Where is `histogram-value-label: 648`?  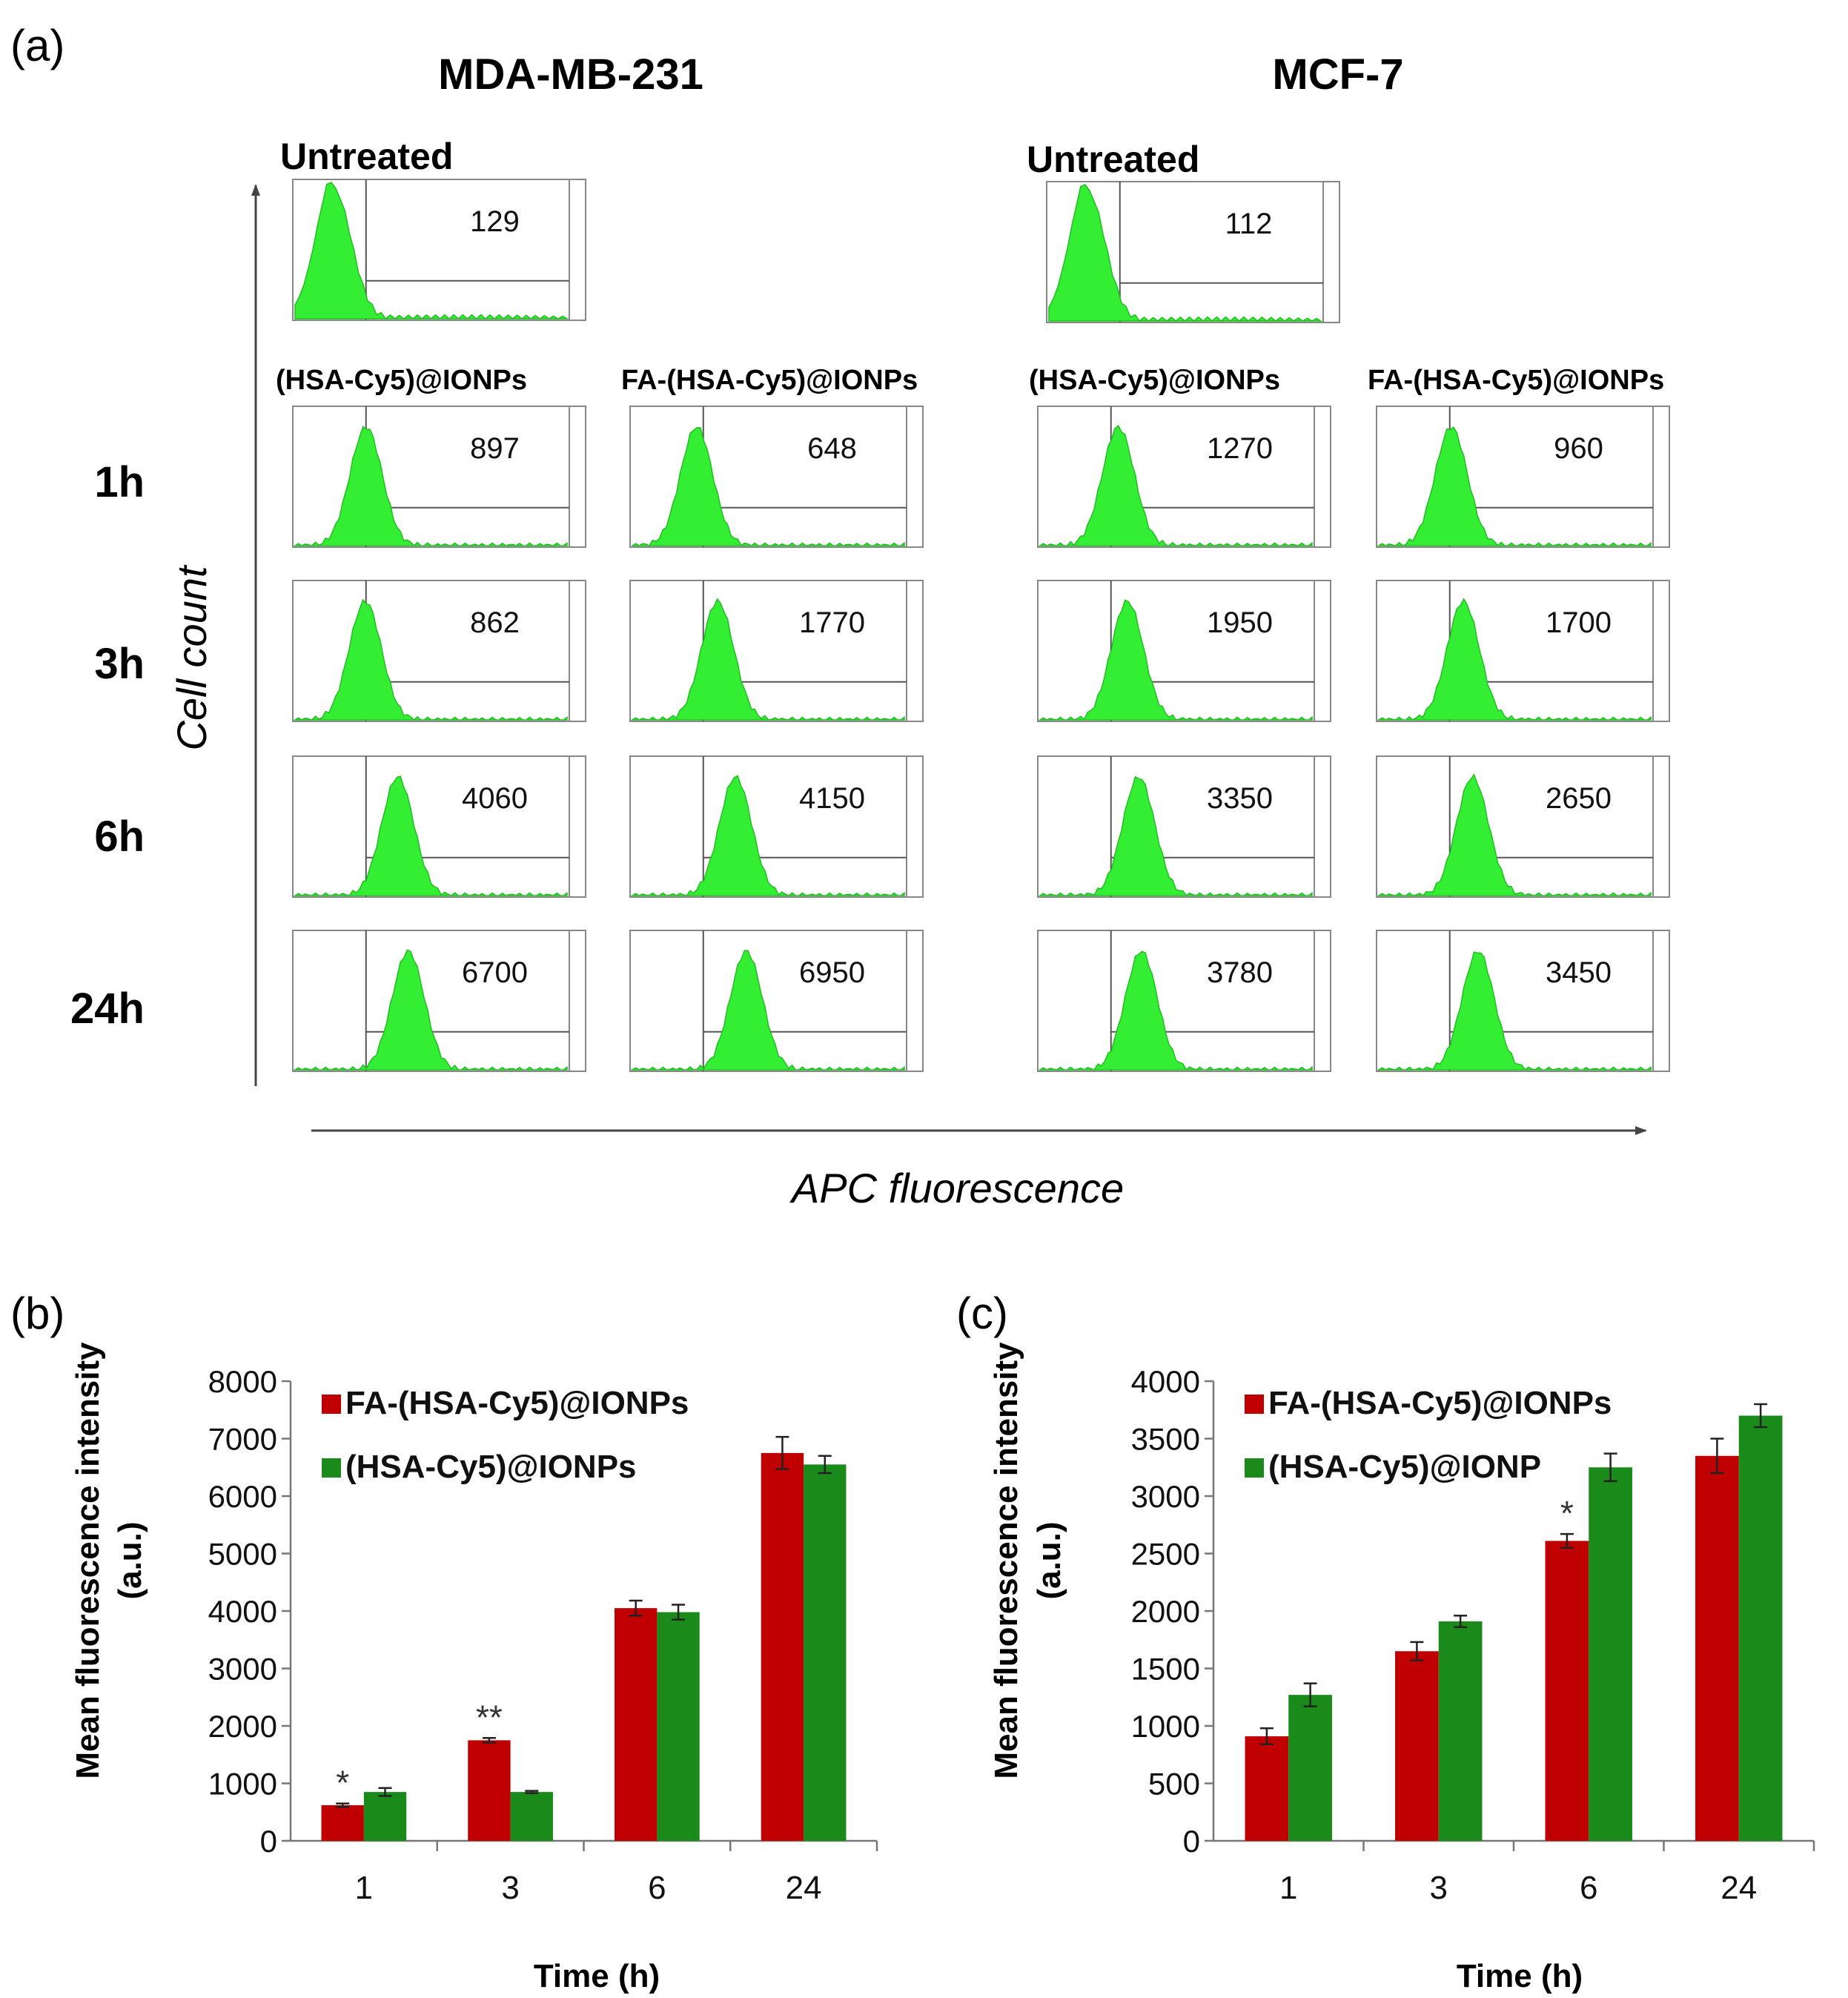
histogram-value-label: 648 is located at coordinates (832, 448).